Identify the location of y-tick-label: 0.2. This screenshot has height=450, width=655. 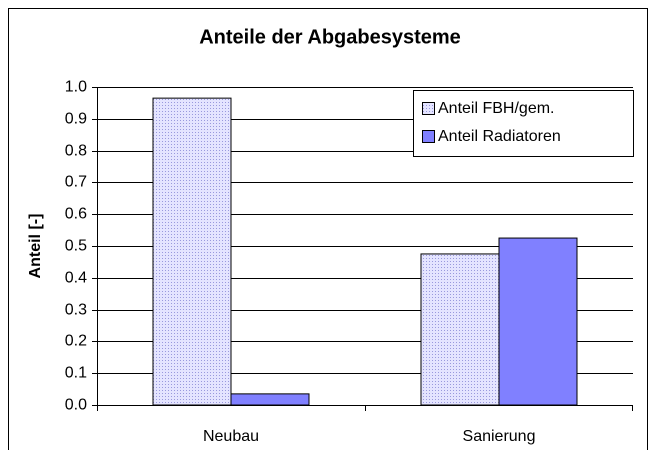
(76, 341).